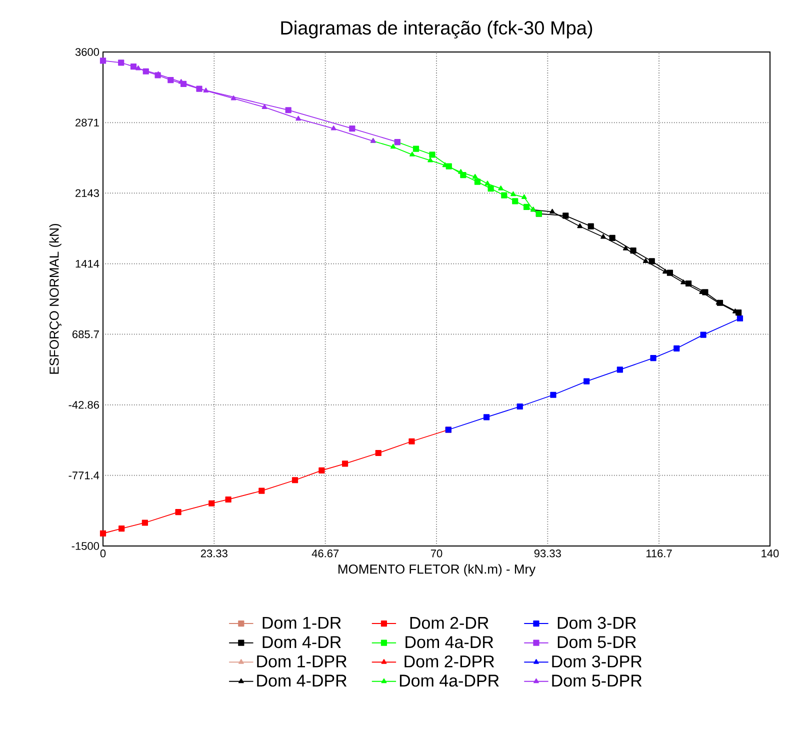  I want to click on y-tick-label: 3600, so click(87, 52).